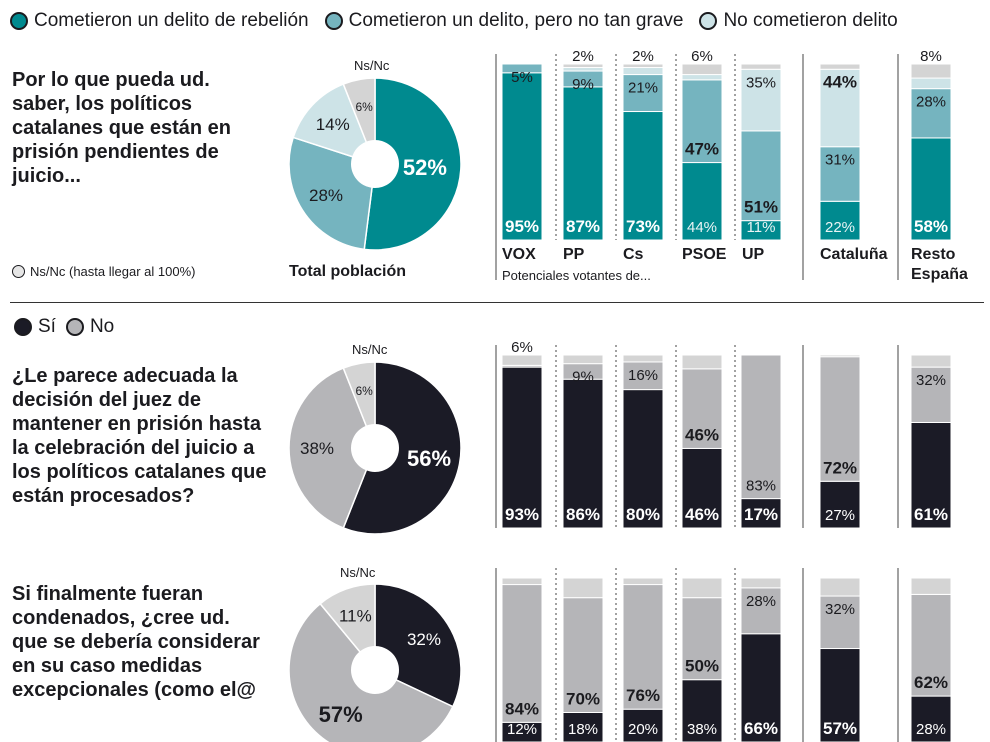  I want to click on bars1-0-label-0: 95%, so click(522, 226).